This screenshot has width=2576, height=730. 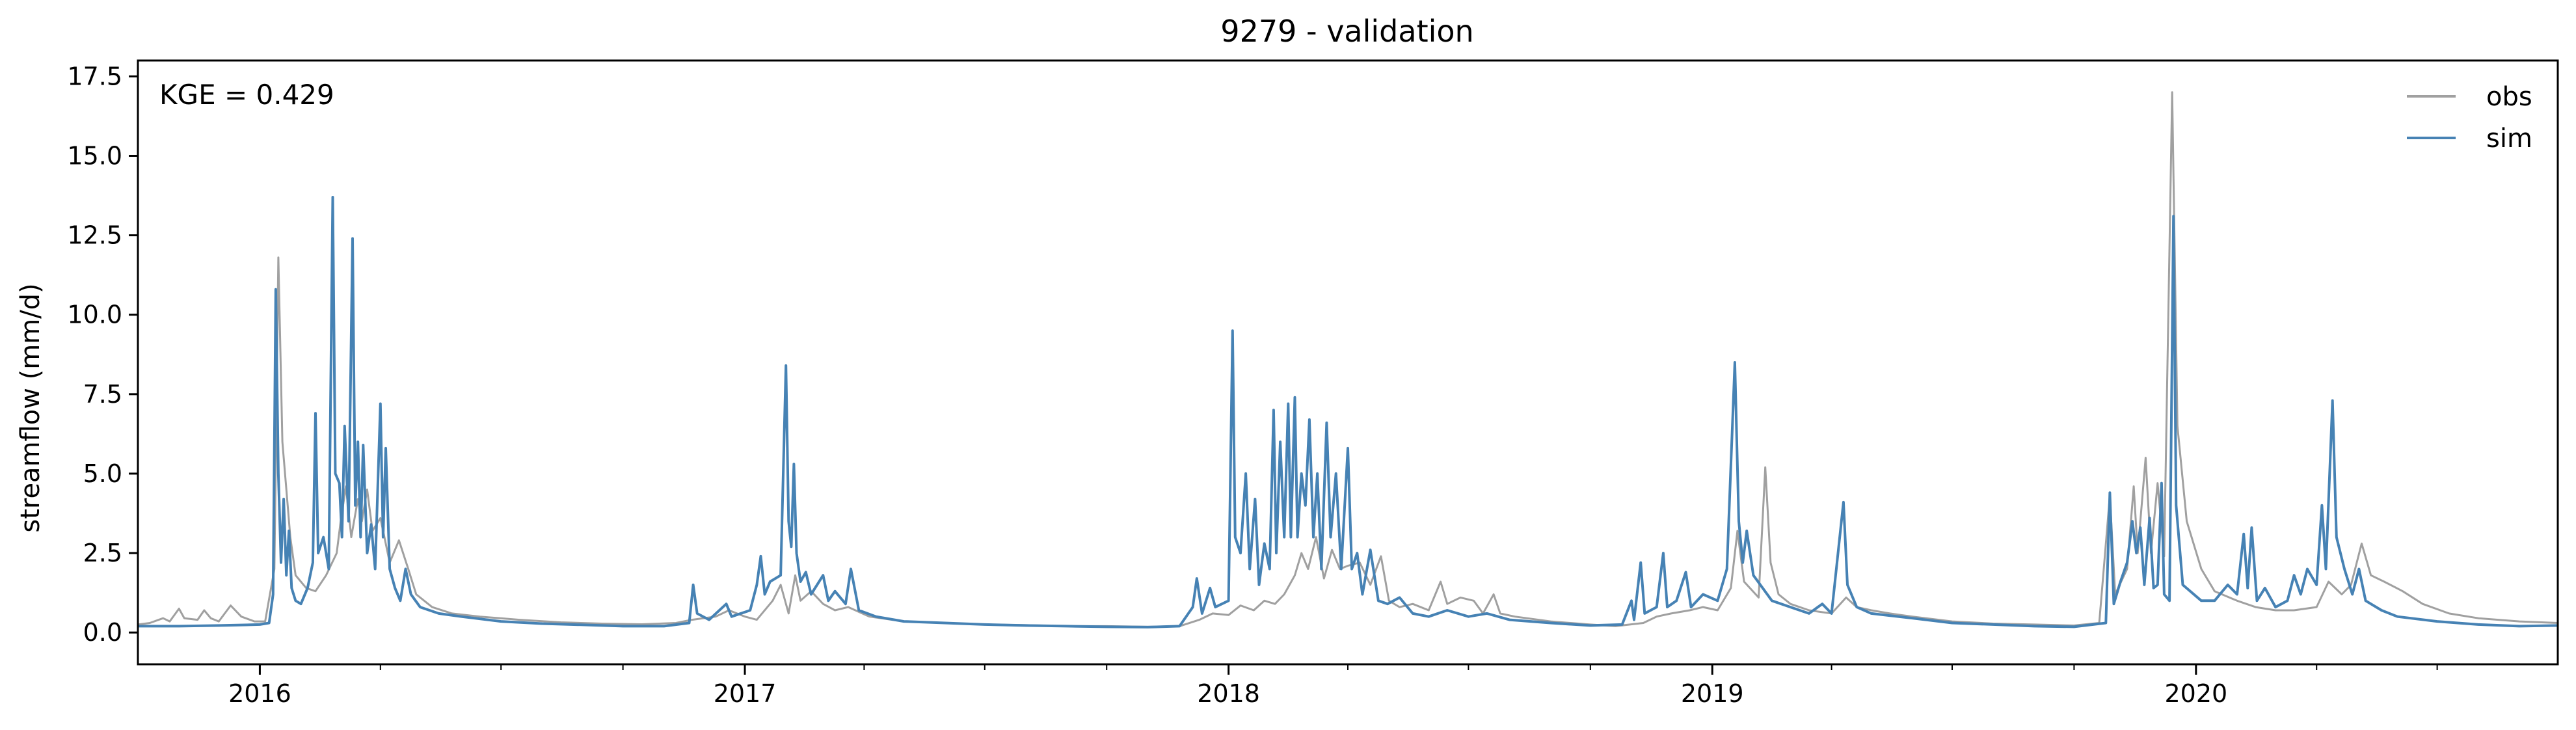 What do you see at coordinates (102, 395) in the screenshot?
I see `y-tick-label: 7.5` at bounding box center [102, 395].